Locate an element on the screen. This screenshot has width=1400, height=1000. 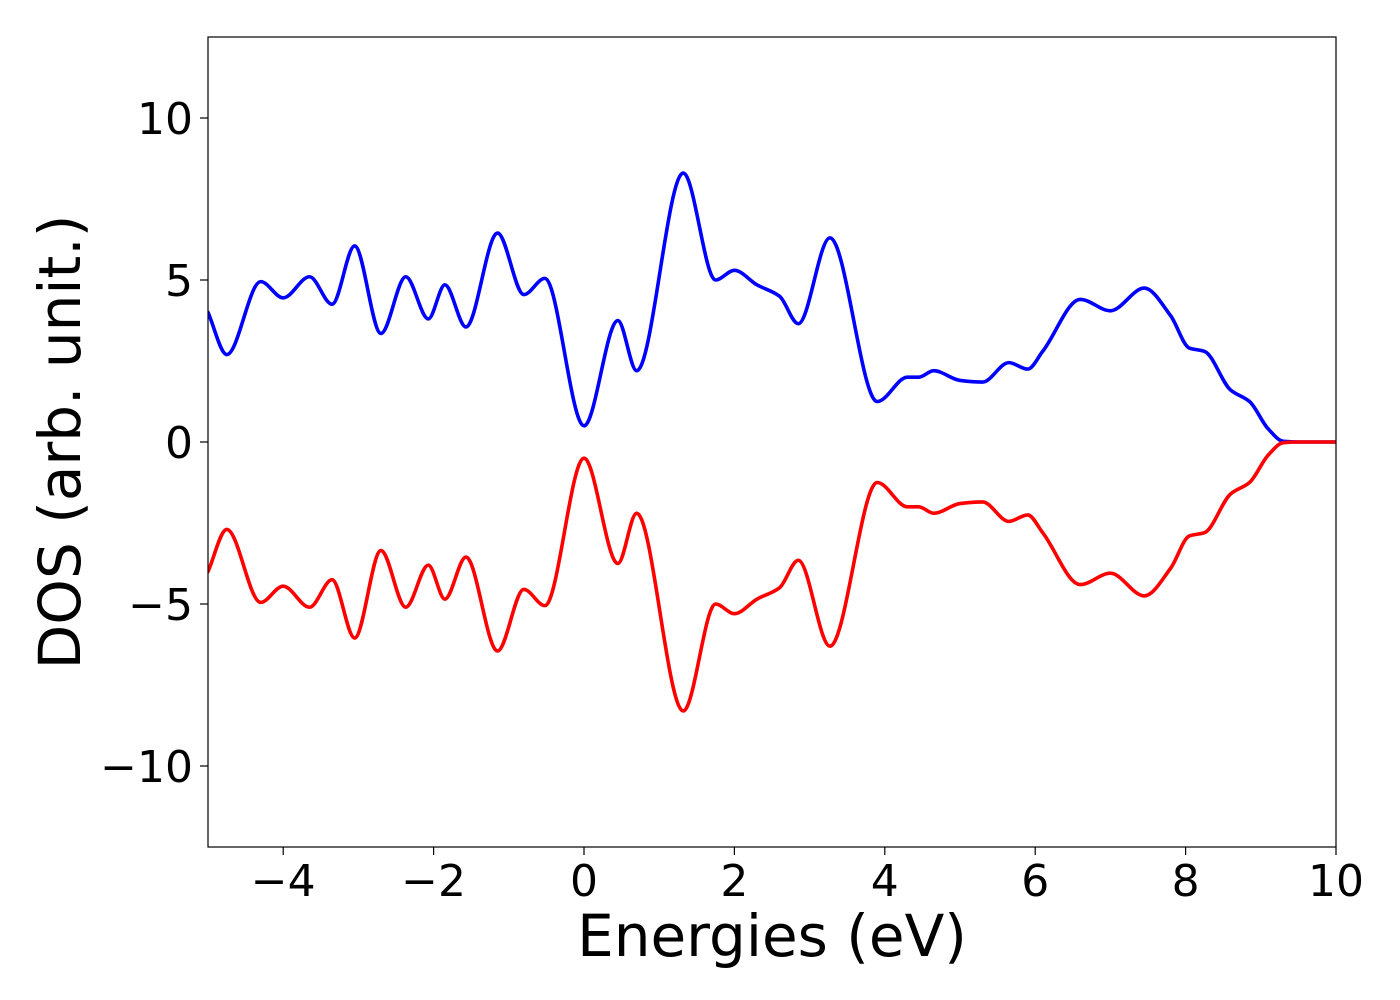
y-tick-label: 0 is located at coordinates (179, 443).